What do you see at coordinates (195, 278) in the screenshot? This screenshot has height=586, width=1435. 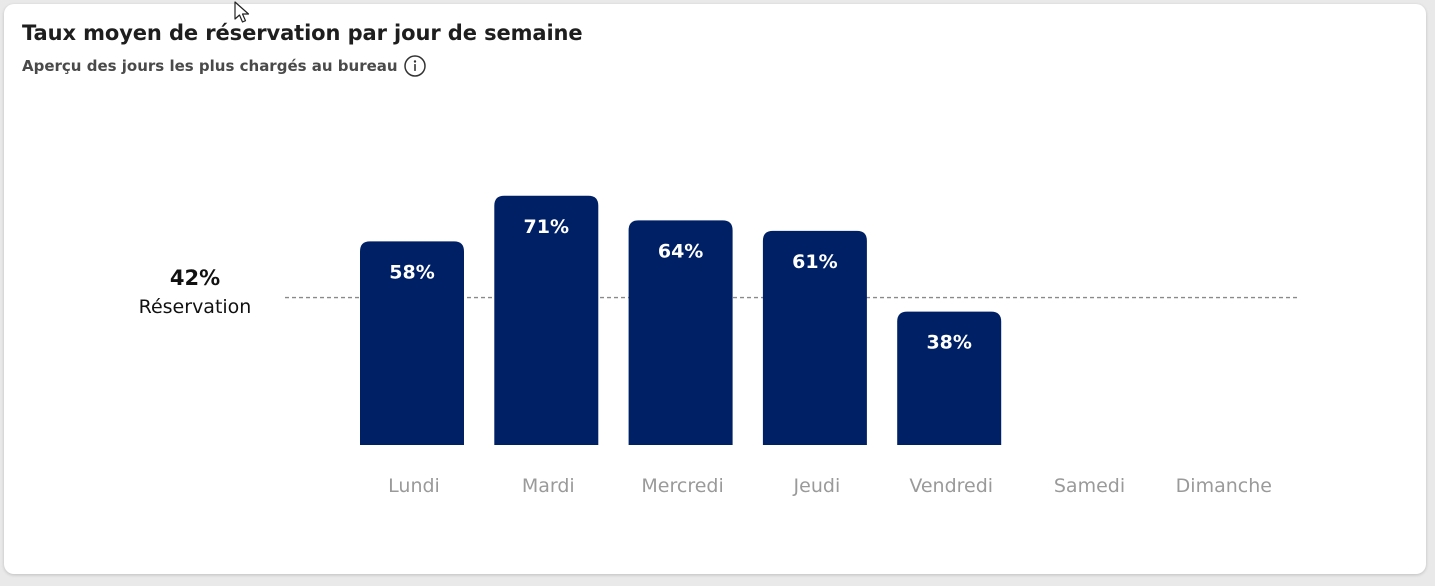 I see `average-value: 42%` at bounding box center [195, 278].